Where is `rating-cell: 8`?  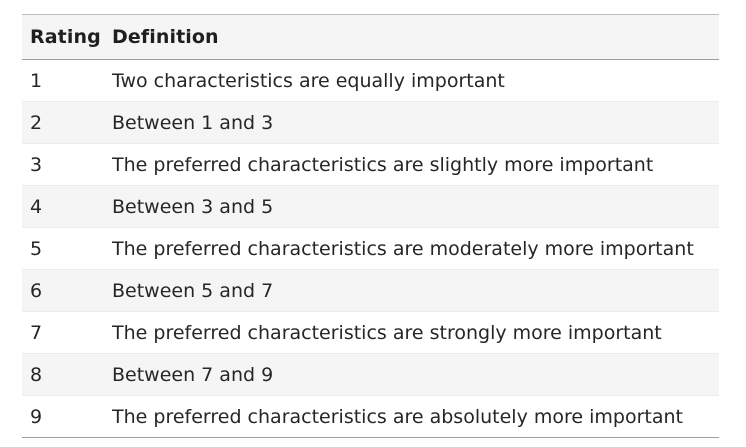 rating-cell: 8 is located at coordinates (36, 374).